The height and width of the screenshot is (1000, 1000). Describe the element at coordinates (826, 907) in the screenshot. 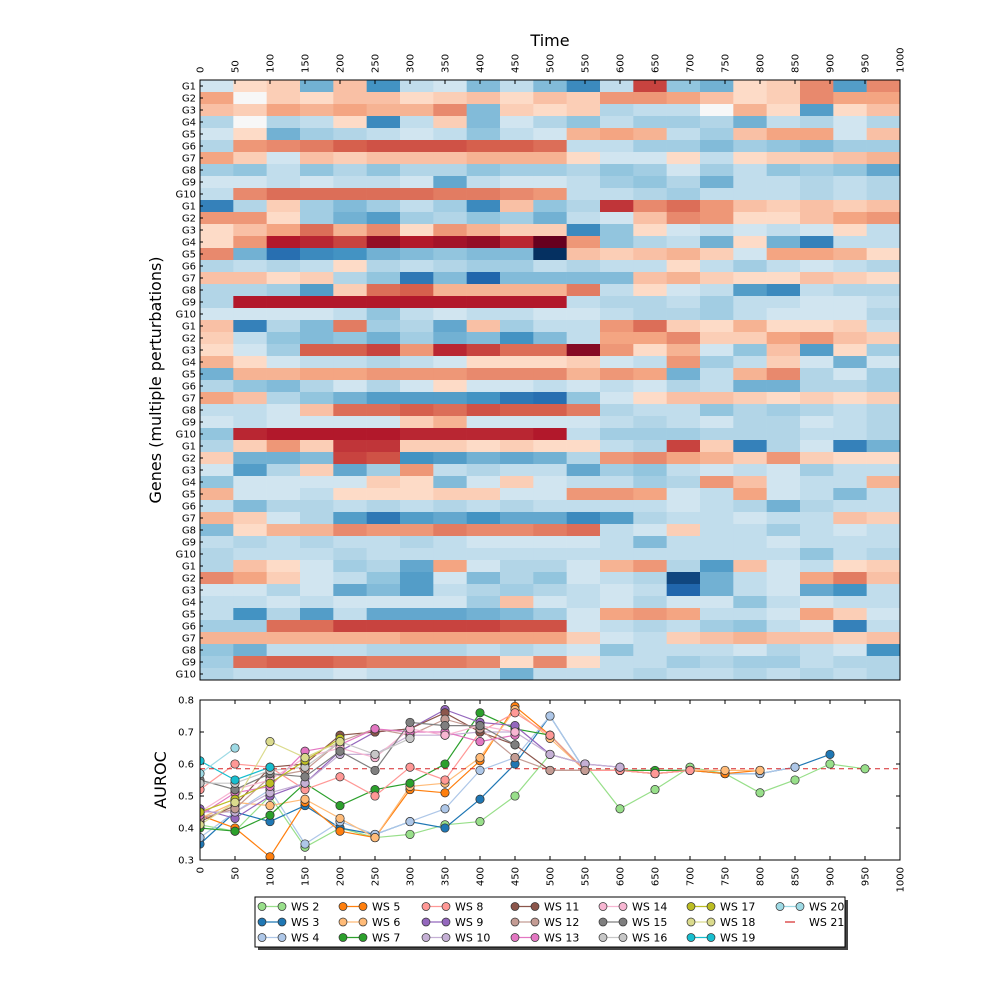

I see `legend-label: WS 20` at that location.